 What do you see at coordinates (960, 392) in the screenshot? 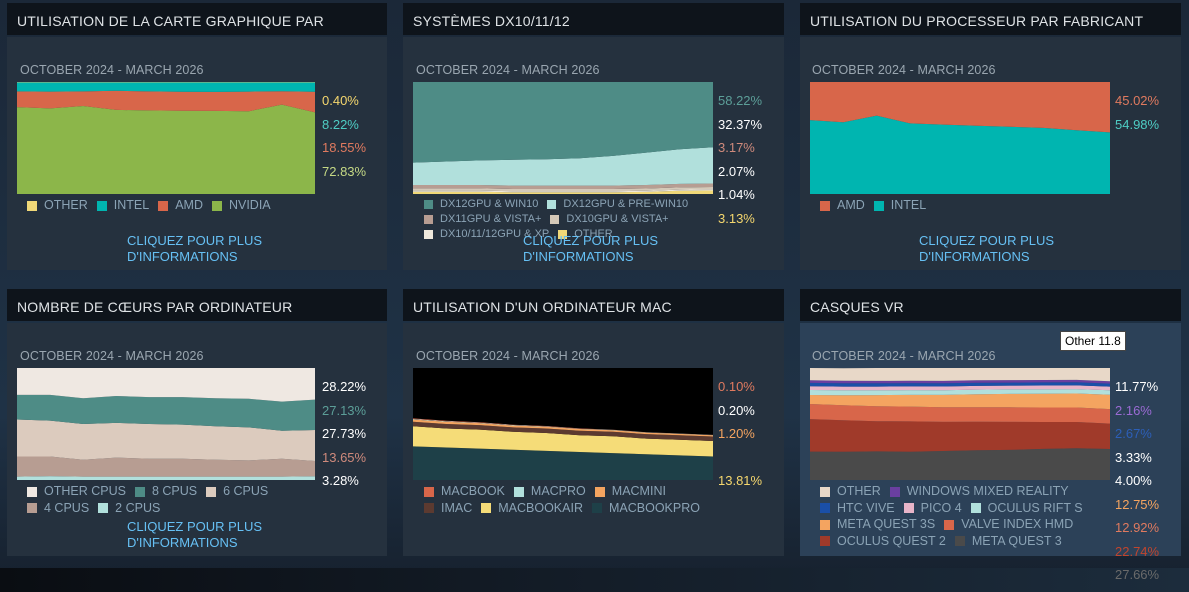
I see `vr-series-4-area` at bounding box center [960, 392].